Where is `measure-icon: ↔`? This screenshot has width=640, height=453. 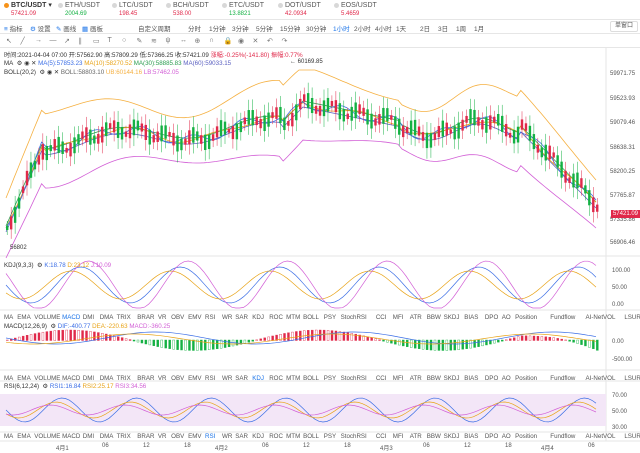 measure-icon: ↔ is located at coordinates (183, 40).